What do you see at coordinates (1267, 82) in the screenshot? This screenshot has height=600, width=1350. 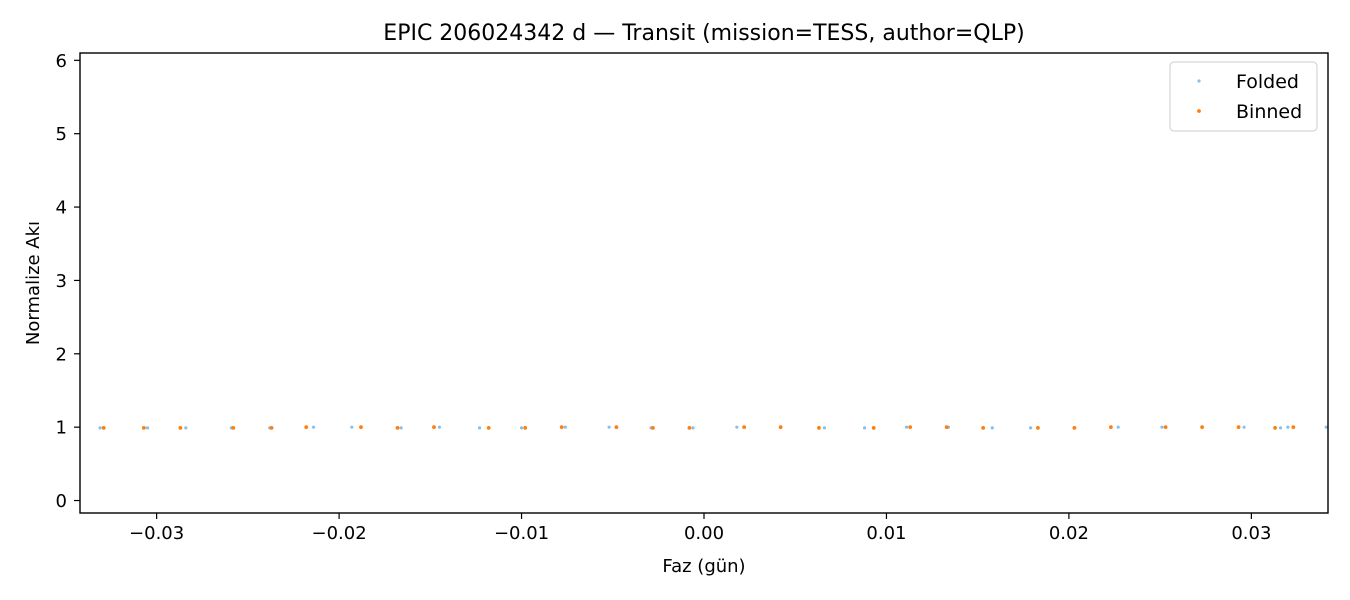 I see `legend-label-folded: Folded` at bounding box center [1267, 82].